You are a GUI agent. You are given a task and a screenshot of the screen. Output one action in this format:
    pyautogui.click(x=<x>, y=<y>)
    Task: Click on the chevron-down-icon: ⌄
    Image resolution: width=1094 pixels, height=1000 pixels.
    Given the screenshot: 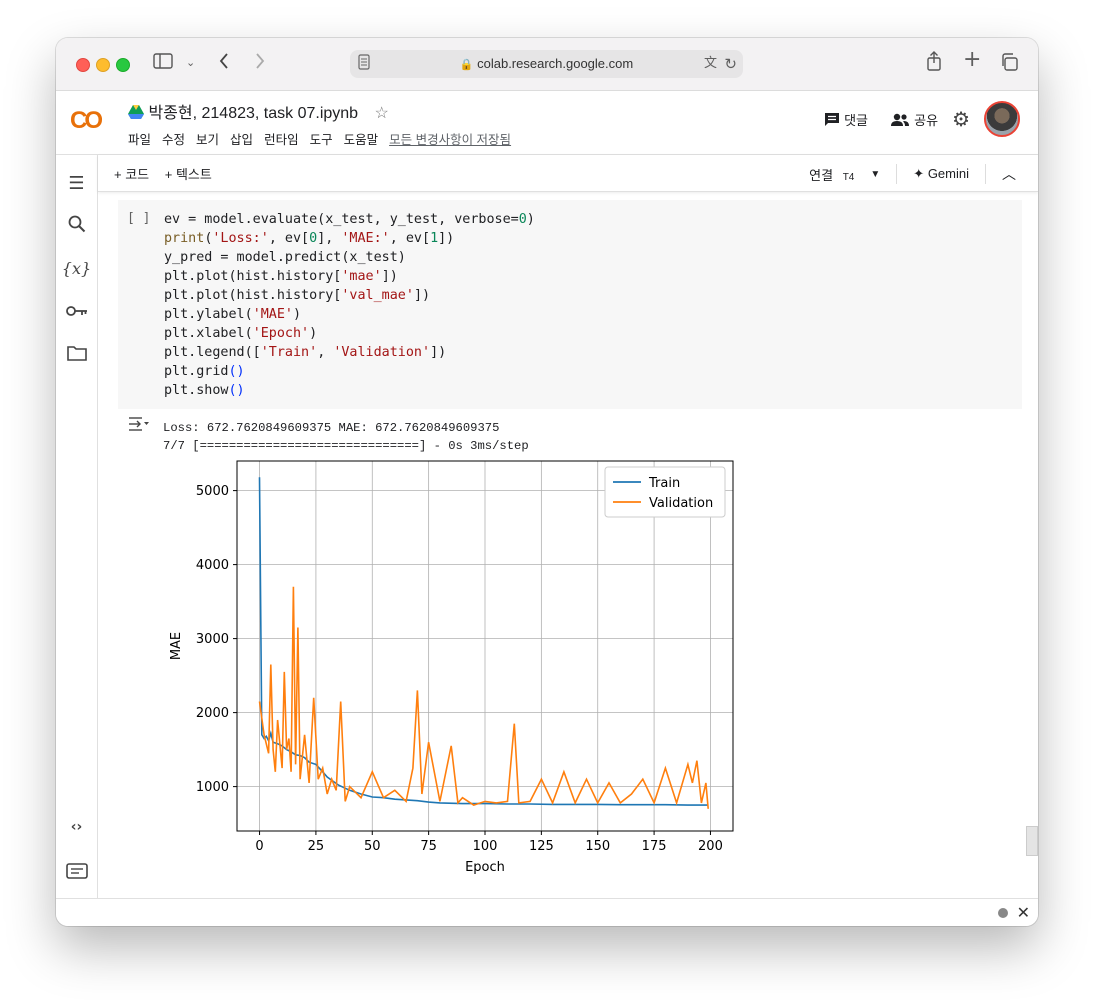 What is the action you would take?
    pyautogui.click(x=191, y=62)
    